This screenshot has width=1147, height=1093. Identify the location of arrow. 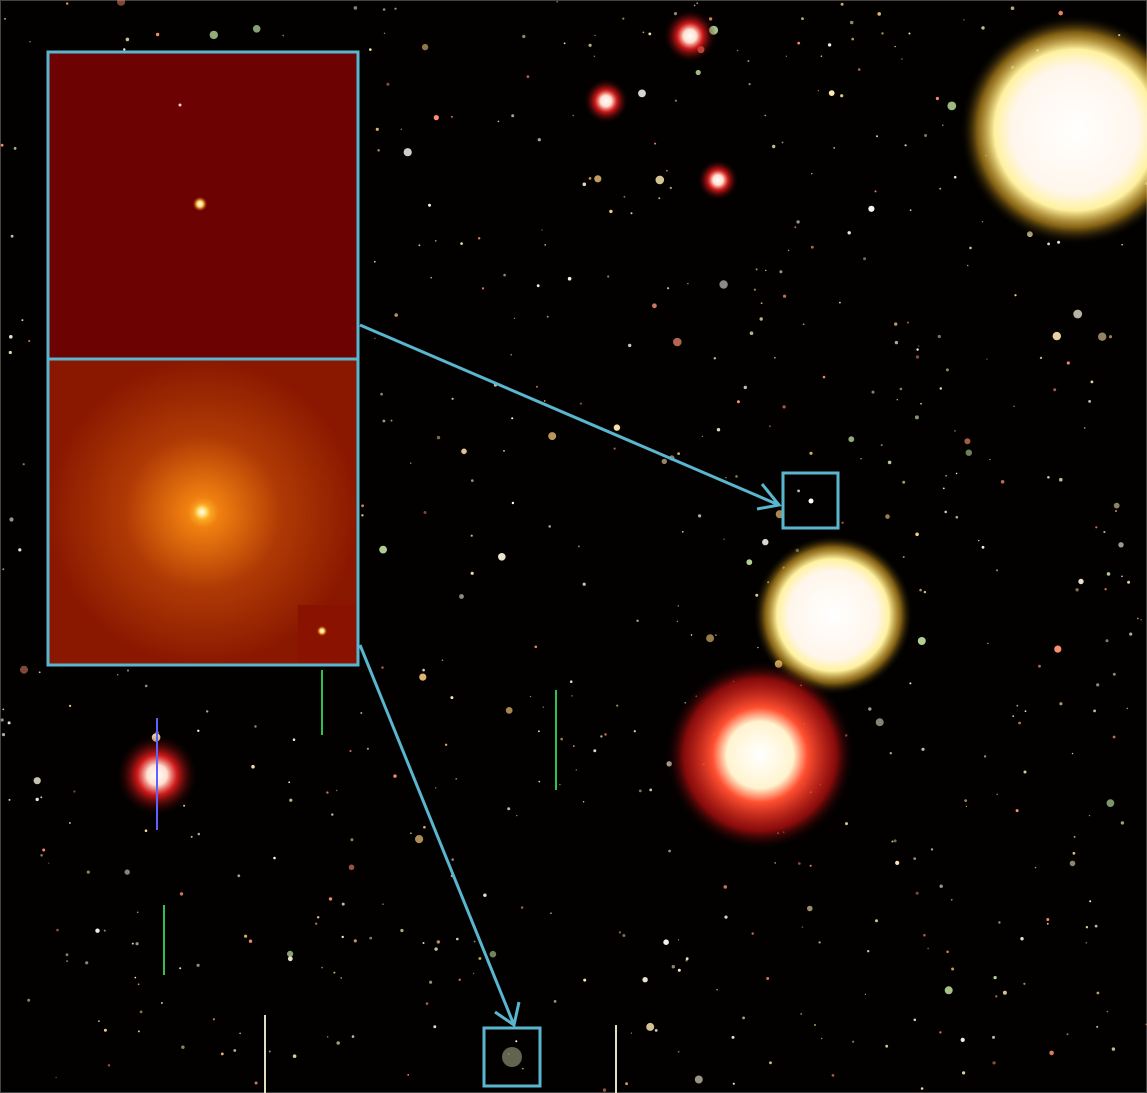
(569, 415).